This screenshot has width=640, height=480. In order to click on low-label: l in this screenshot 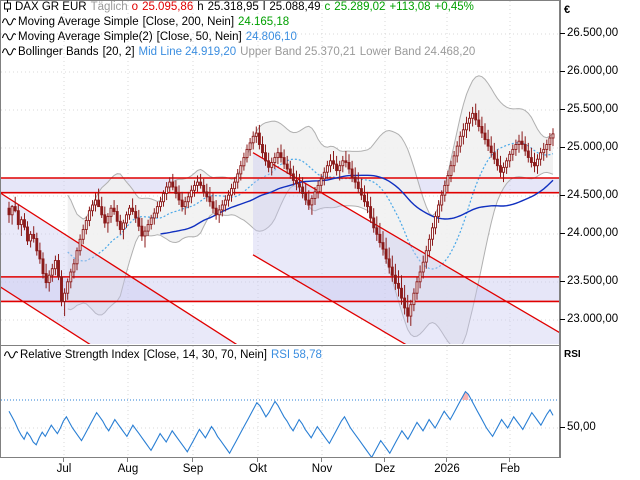, I will do `click(264, 7)`.